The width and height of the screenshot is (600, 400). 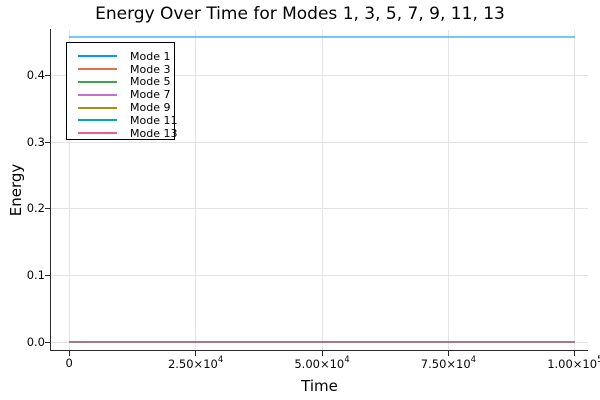 What do you see at coordinates (128, 133) in the screenshot?
I see `legend-entry-mode-13: Mode 13` at bounding box center [128, 133].